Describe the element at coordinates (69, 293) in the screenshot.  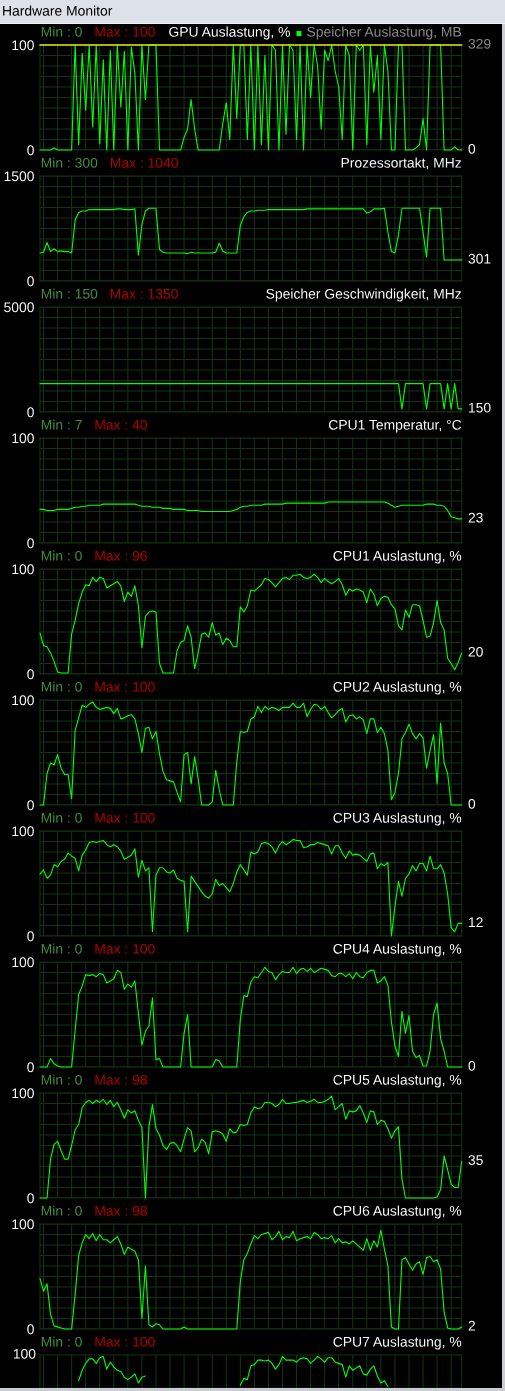
I see `text: Min : 150` at that location.